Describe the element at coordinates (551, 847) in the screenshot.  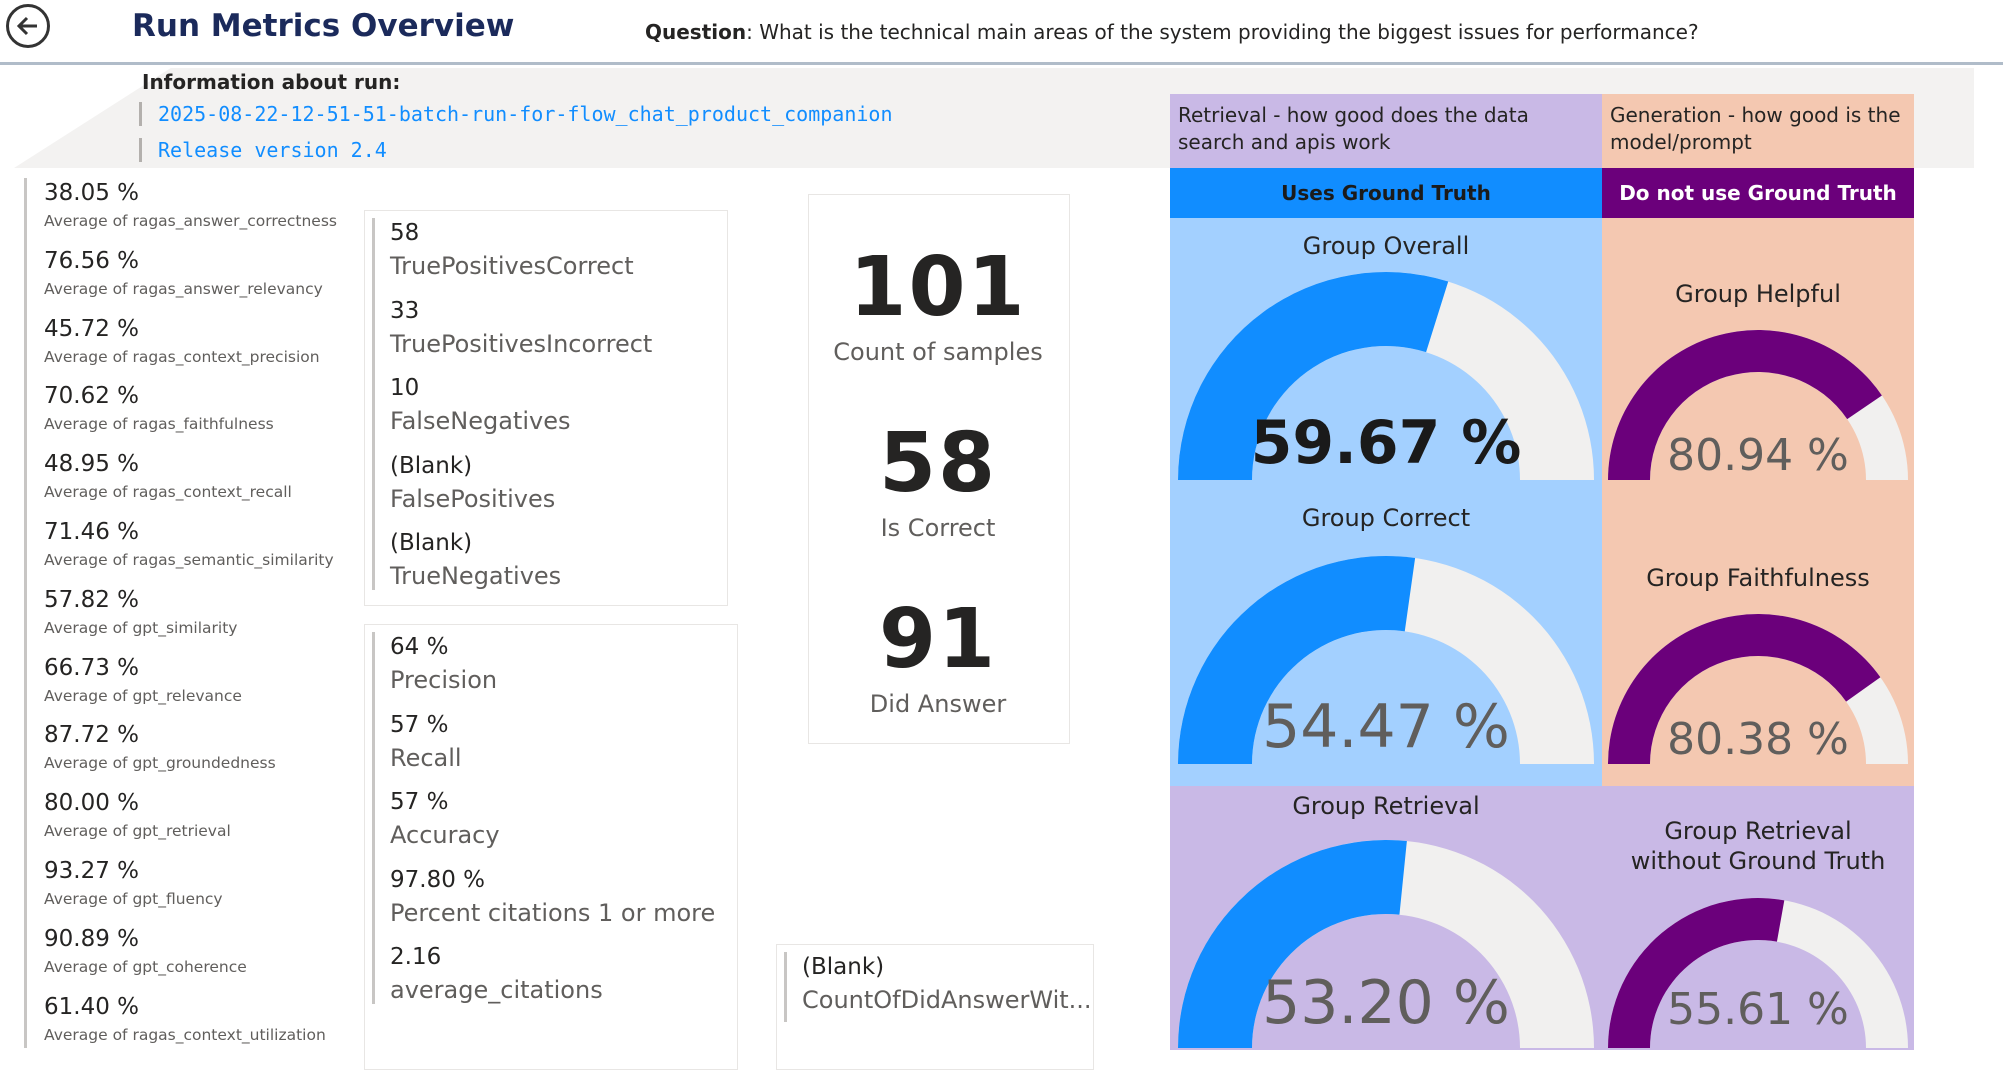
I see `rates-card` at that location.